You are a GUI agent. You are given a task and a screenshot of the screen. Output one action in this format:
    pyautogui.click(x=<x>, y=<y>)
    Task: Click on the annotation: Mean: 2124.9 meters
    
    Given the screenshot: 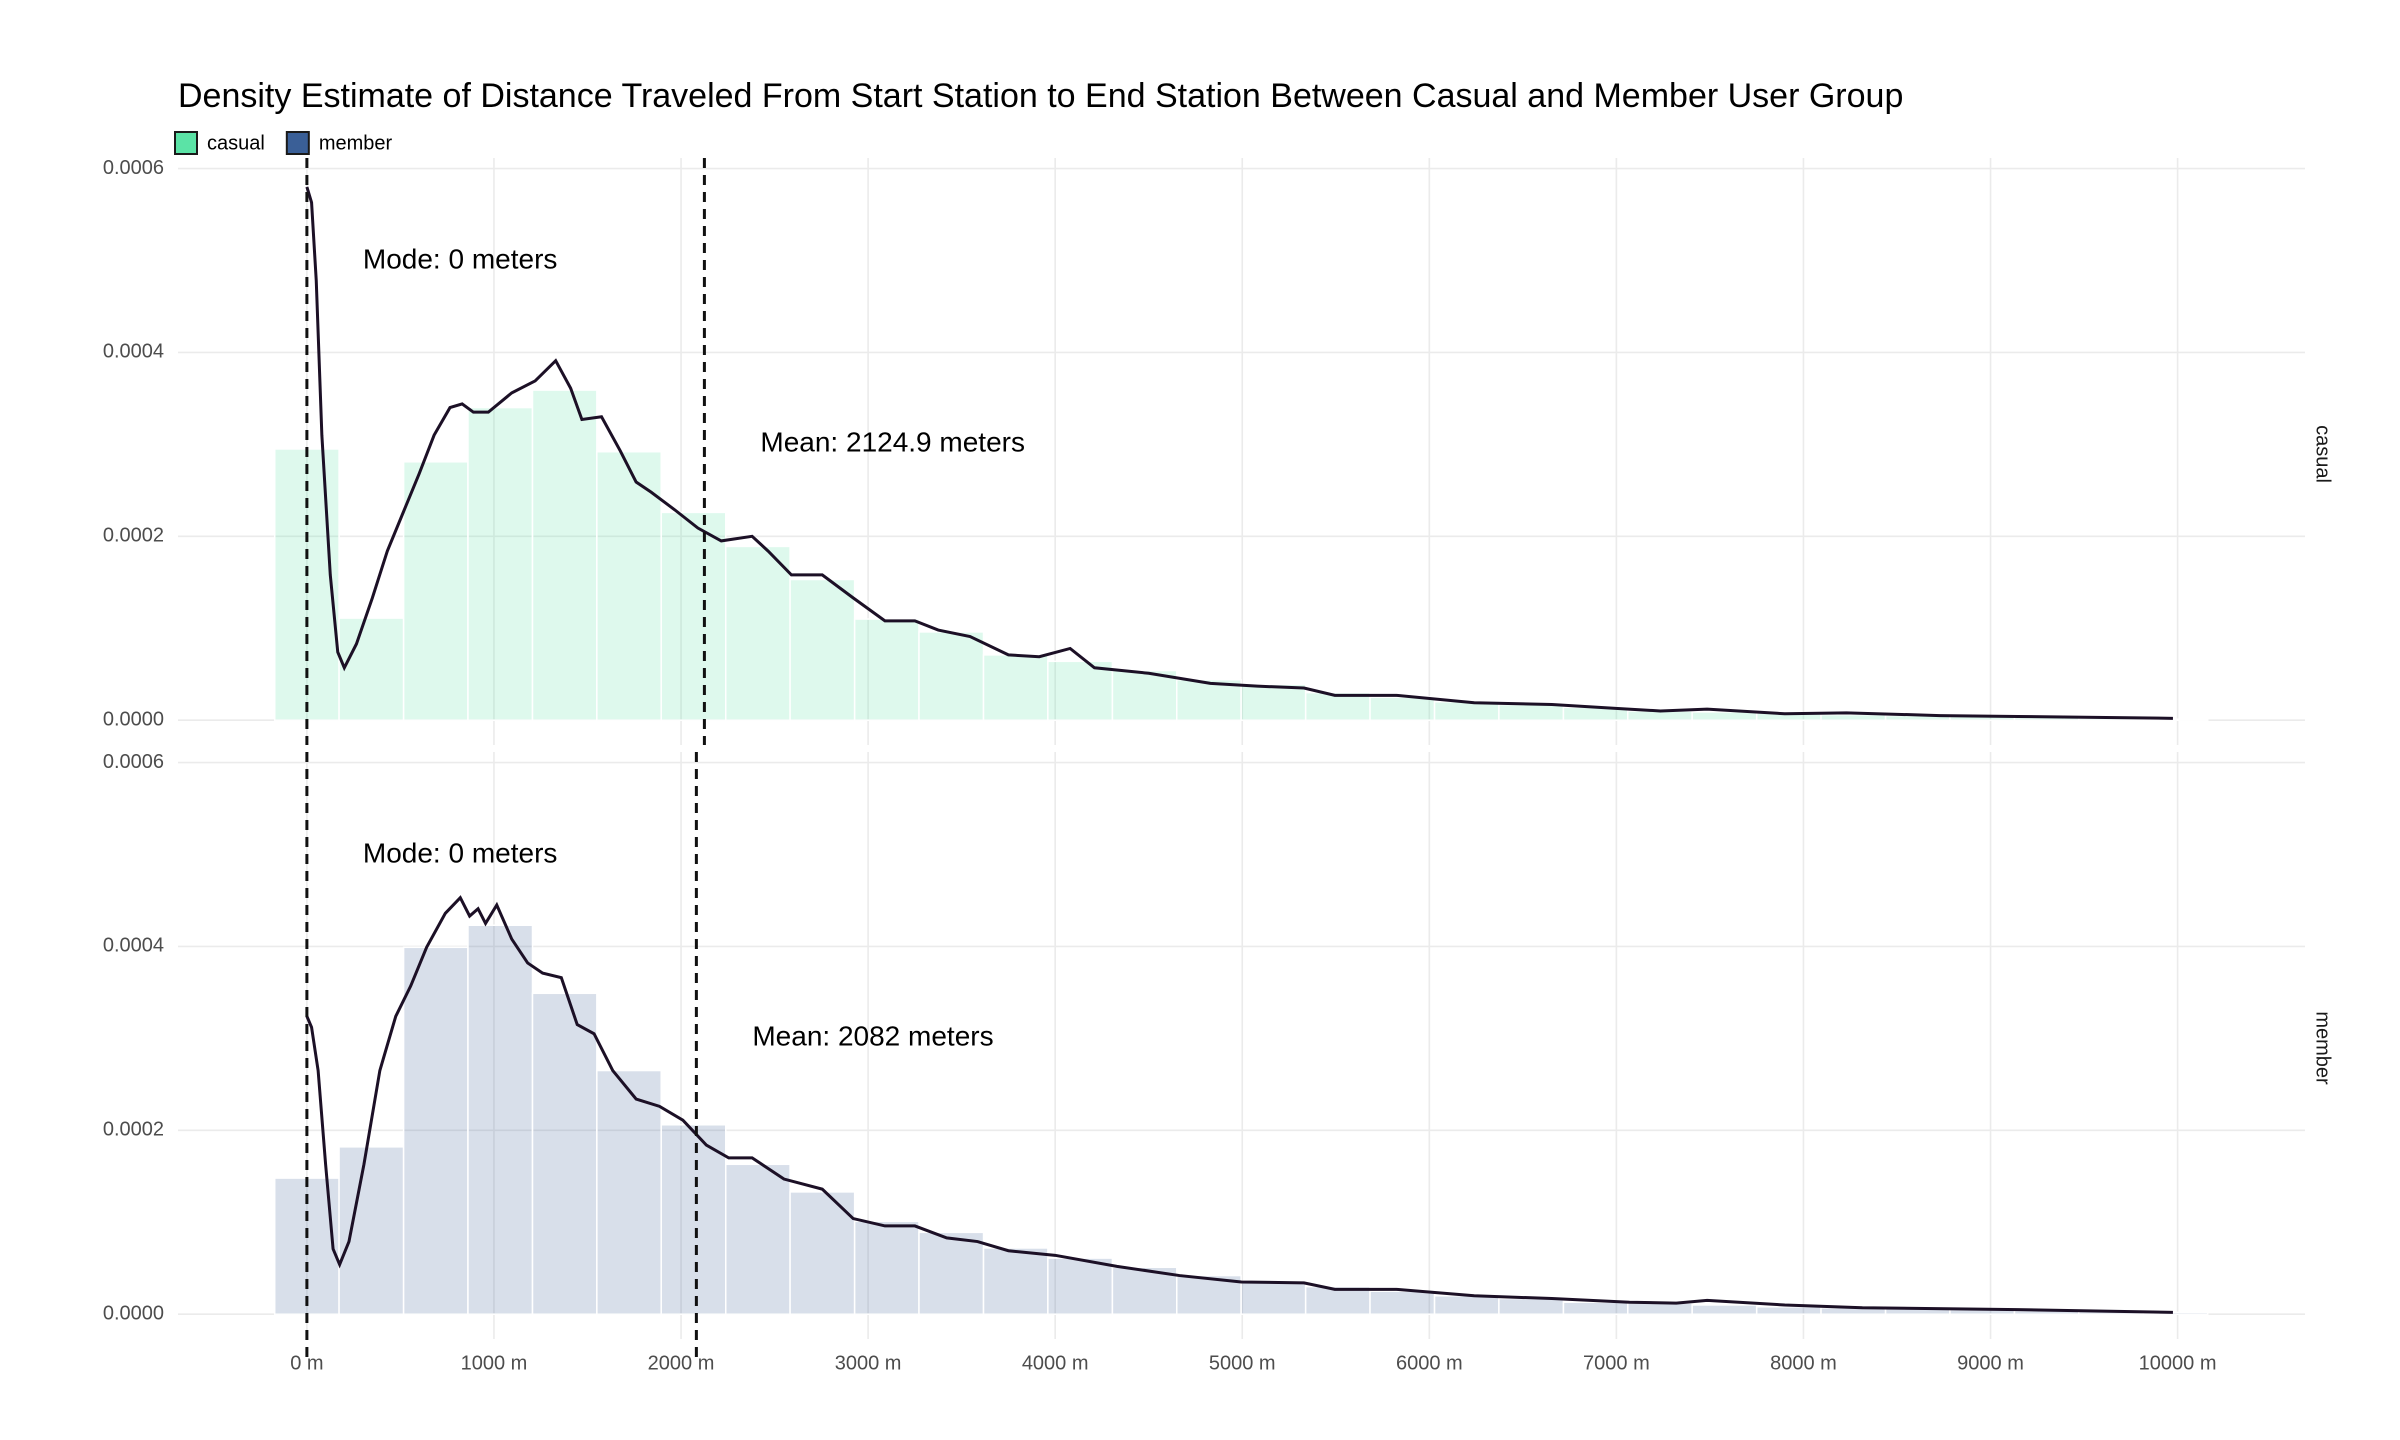 What is the action you would take?
    pyautogui.click(x=892, y=441)
    